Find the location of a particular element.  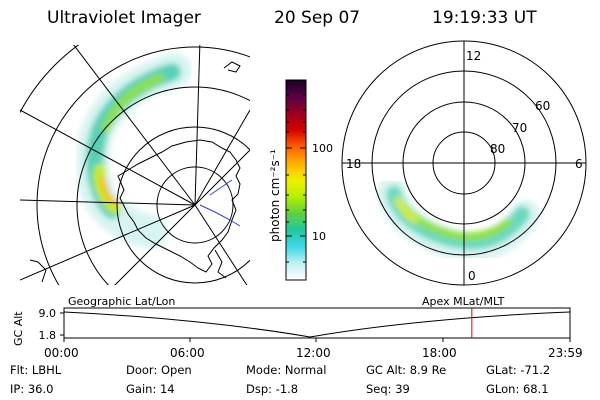

info-gain: Gain: 14 is located at coordinates (150, 389).